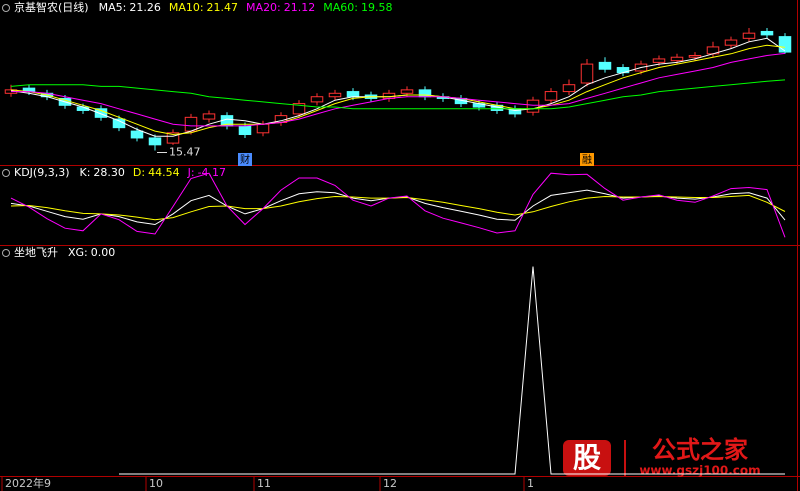 The image size is (800, 491). What do you see at coordinates (377, 7) in the screenshot?
I see `legend-value: 19.58` at bounding box center [377, 7].